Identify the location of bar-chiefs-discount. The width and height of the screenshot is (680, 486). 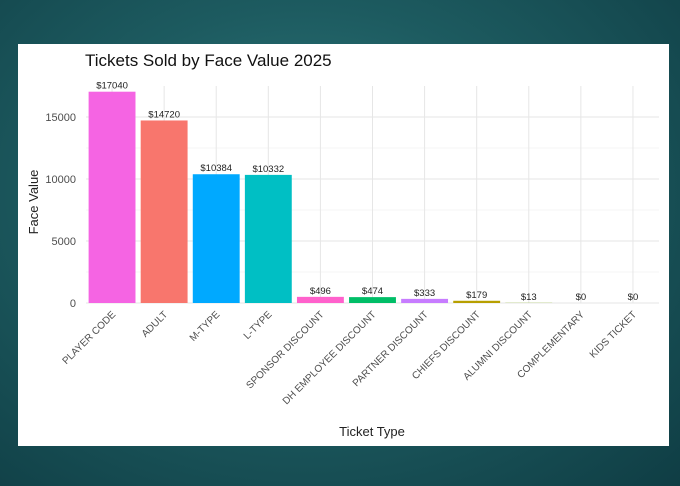
(477, 301).